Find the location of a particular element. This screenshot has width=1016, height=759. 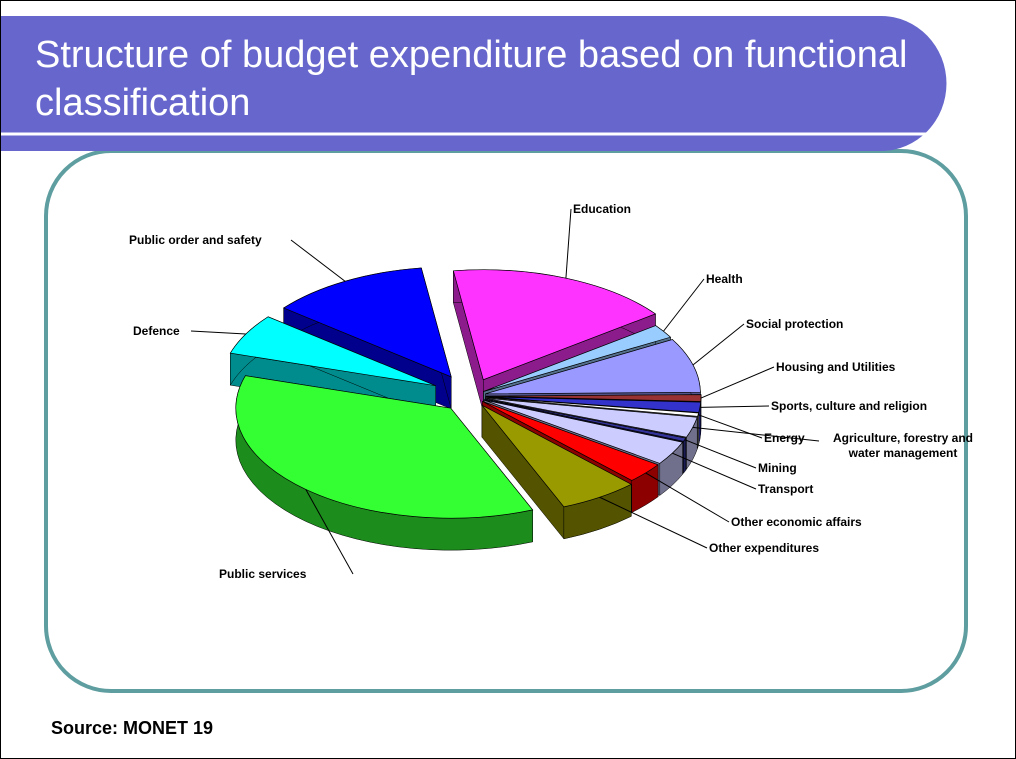

slice-label: Social protection is located at coordinates (795, 324).